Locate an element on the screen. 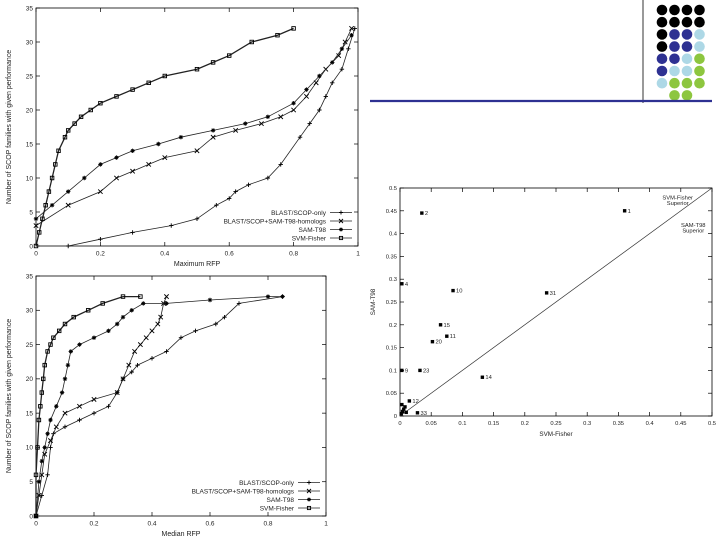 The height and width of the screenshot is (540, 720). x-tick-label: 0.6 is located at coordinates (229, 254).